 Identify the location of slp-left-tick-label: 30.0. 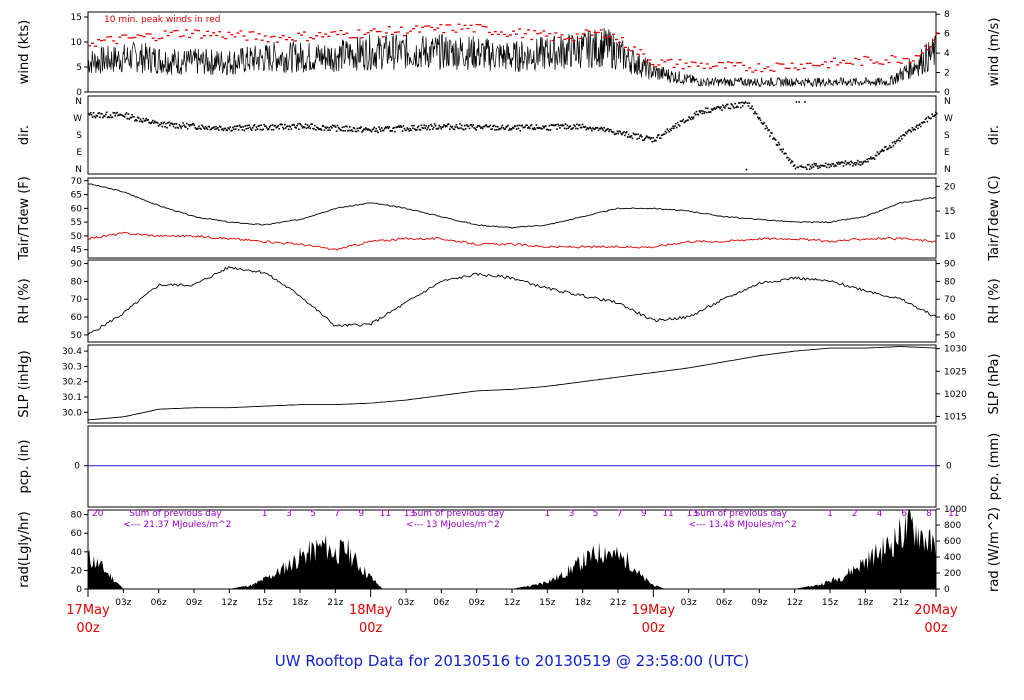
(72, 413).